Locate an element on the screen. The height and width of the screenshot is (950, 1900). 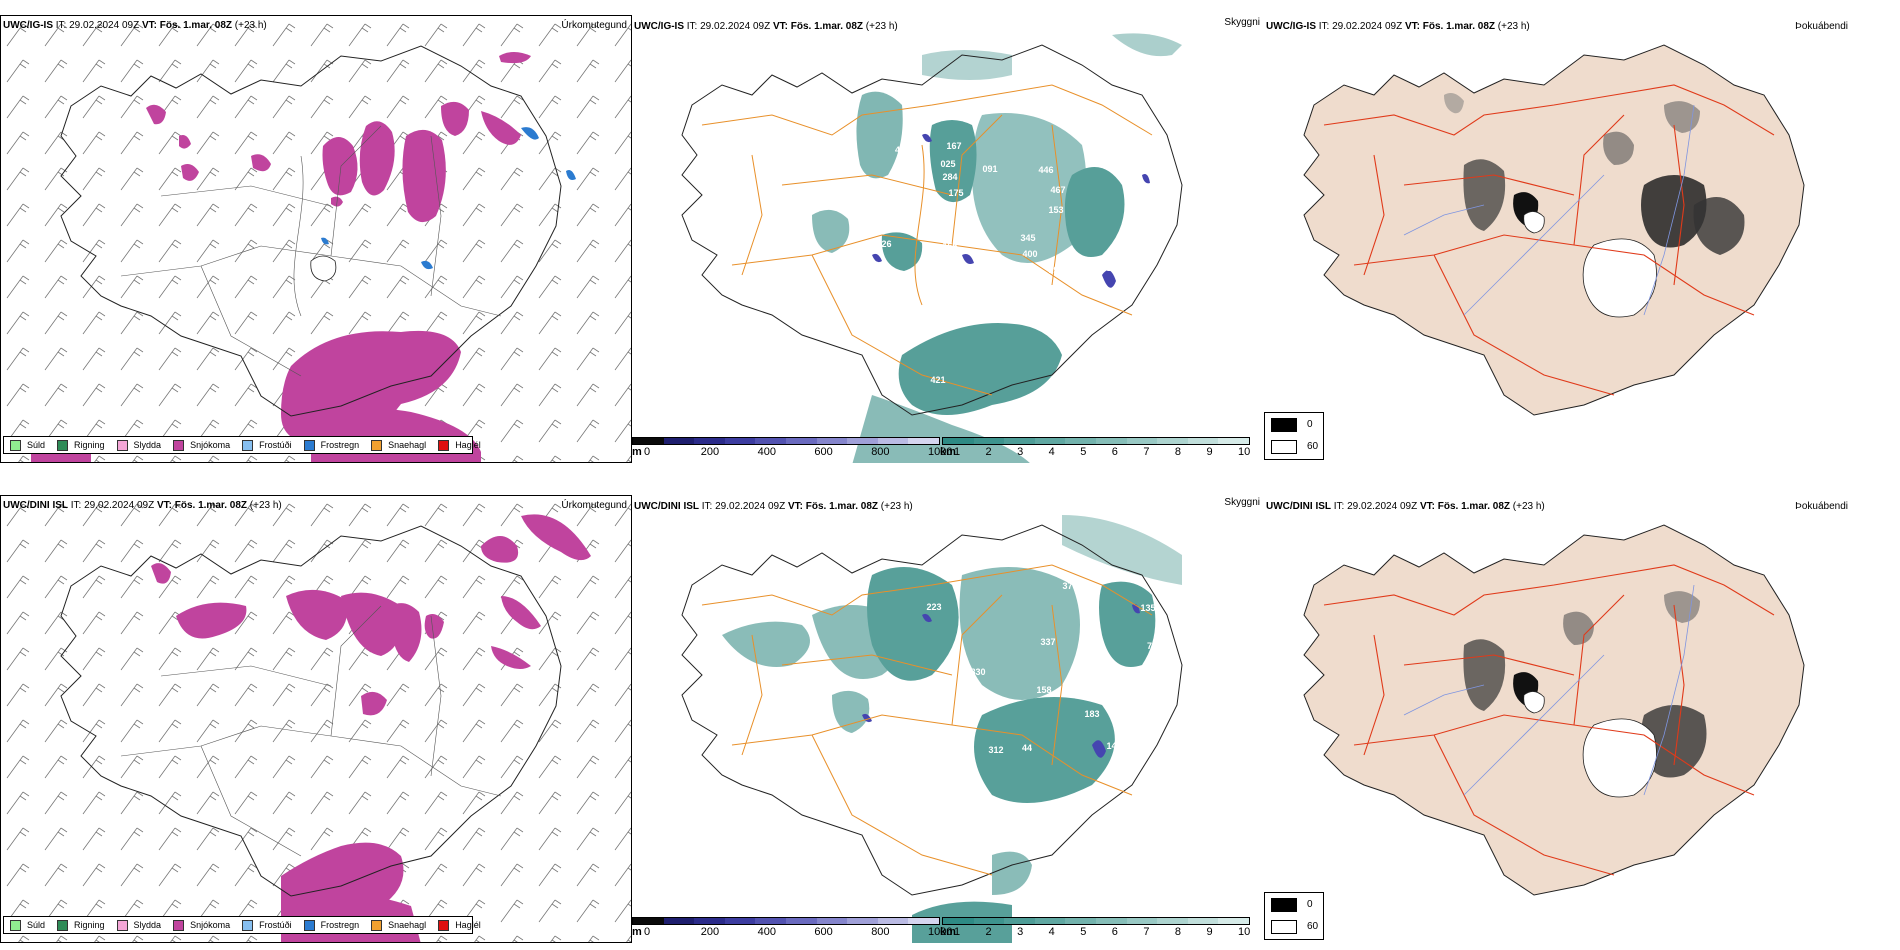
scale-meters is located at coordinates (786, 921).